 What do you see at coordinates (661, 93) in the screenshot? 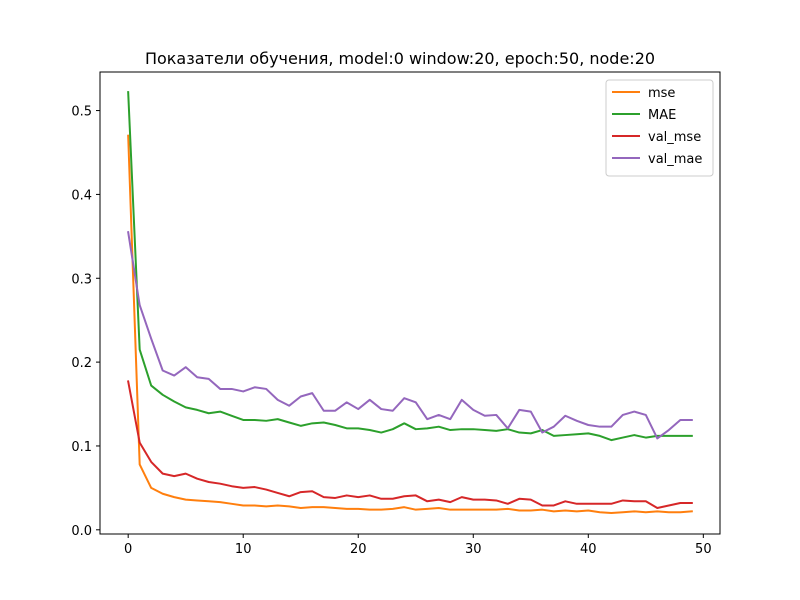
I see `legend-label-mse: mse` at bounding box center [661, 93].